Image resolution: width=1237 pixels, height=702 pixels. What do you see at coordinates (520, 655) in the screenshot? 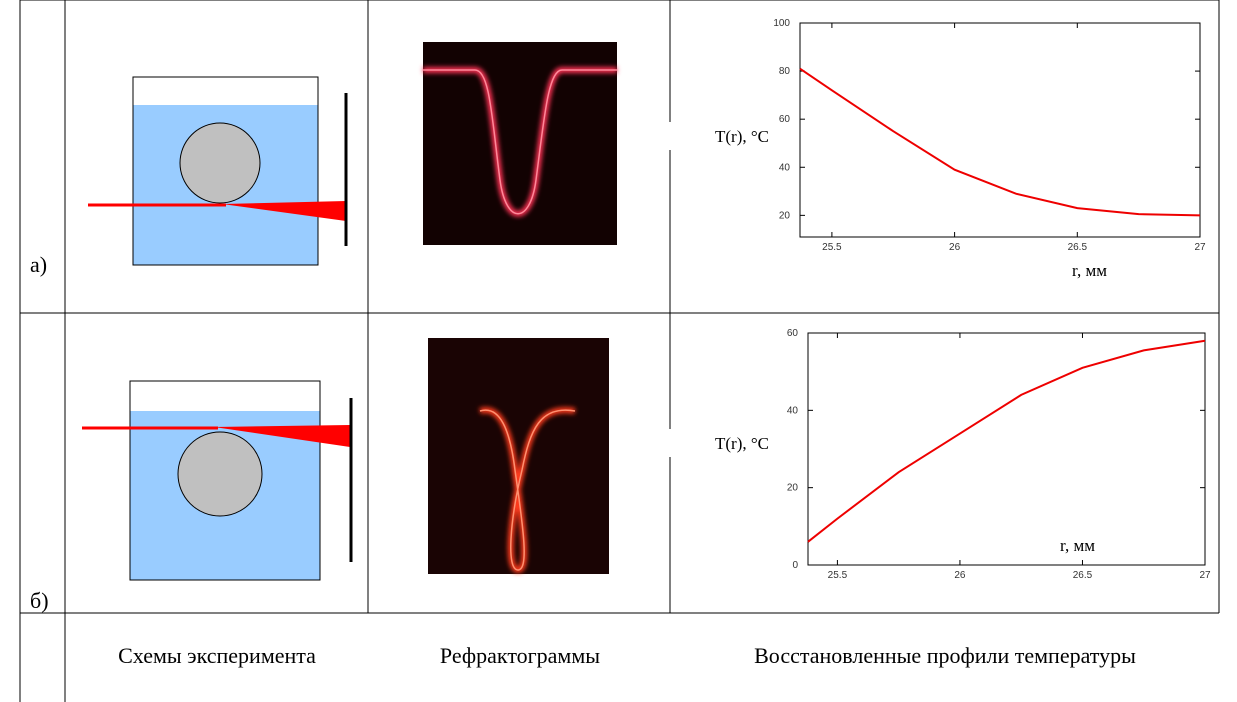
I see `caption: Рефрактограммы` at bounding box center [520, 655].